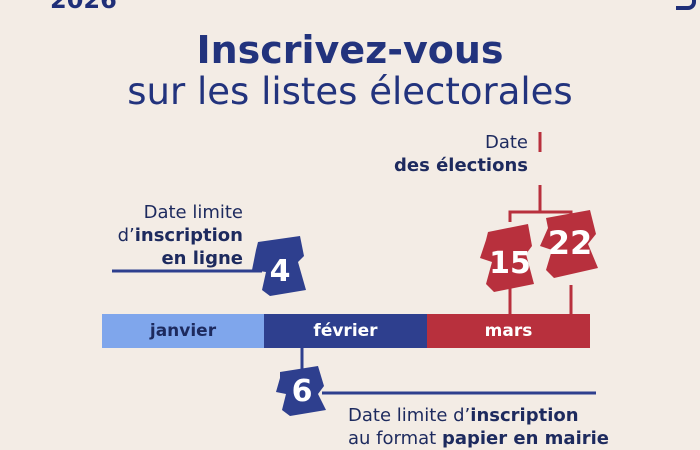 The width and height of the screenshot is (700, 450). Describe the element at coordinates (686, 5) in the screenshot. I see `corner-logo-mark` at that location.